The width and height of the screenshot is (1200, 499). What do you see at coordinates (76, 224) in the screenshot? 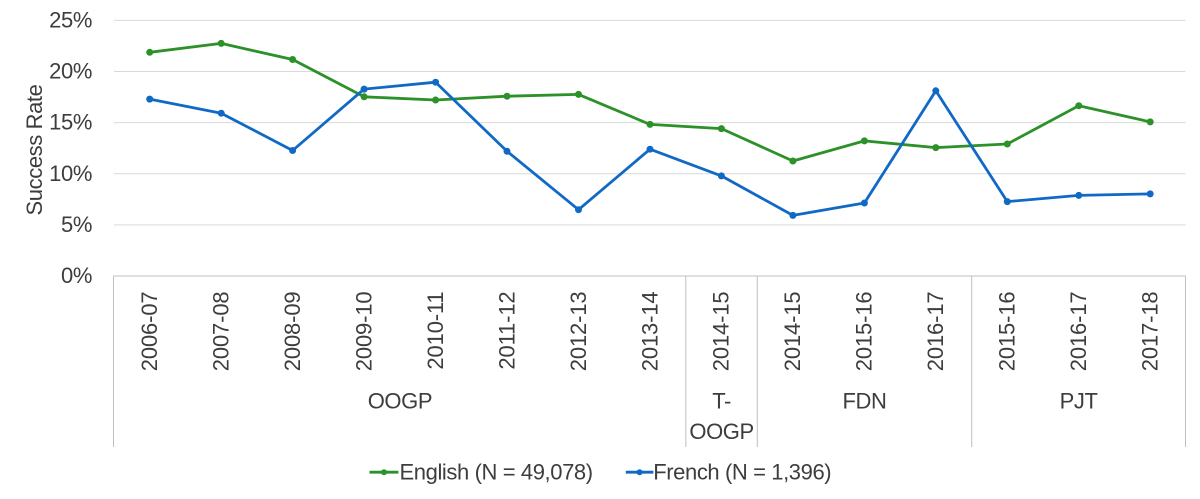
I see `svg-text: 5%` at bounding box center [76, 224].